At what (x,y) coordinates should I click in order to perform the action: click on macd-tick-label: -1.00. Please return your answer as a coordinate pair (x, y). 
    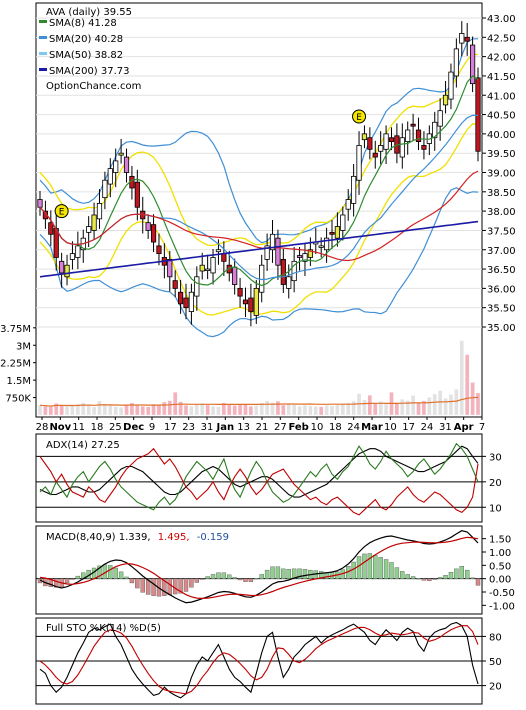
    Looking at the image, I should click on (502, 606).